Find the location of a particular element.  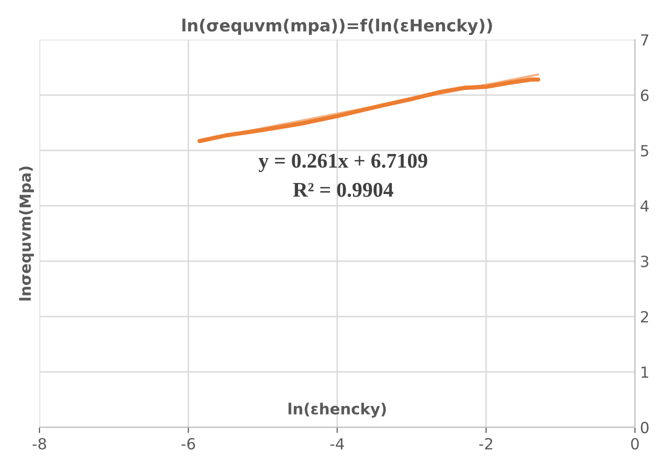

x-tick-label: -8 is located at coordinates (39, 444).